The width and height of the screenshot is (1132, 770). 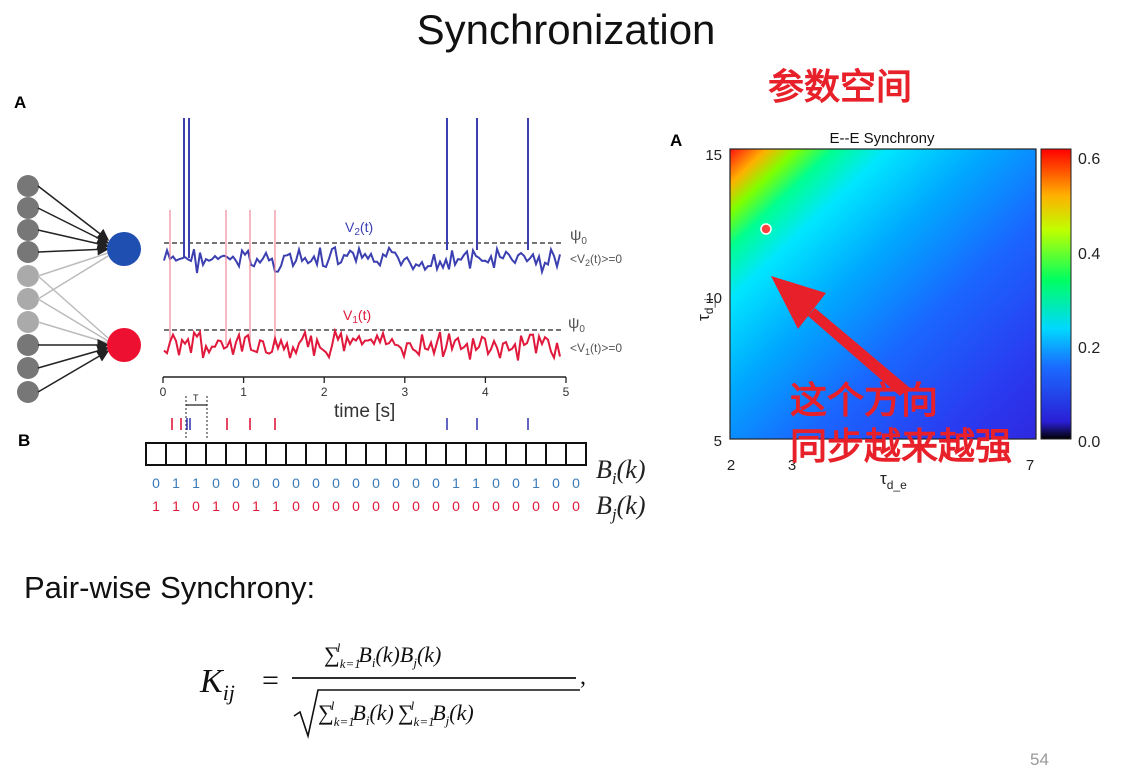 I want to click on v1-mean-label: <V1(t)>=0, so click(x=596, y=349).